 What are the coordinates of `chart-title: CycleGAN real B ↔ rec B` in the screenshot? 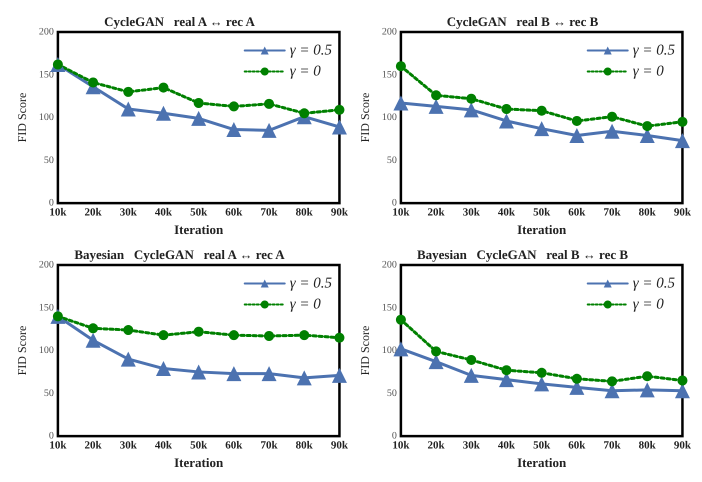 It's located at (522, 21).